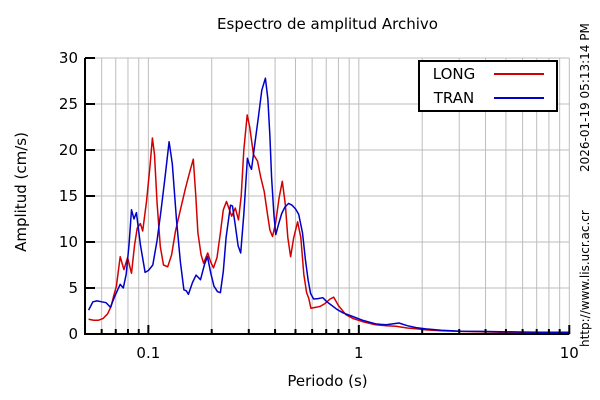  What do you see at coordinates (21, 192) in the screenshot?
I see `y-axis-label: Amplitud (cm/s)` at bounding box center [21, 192].